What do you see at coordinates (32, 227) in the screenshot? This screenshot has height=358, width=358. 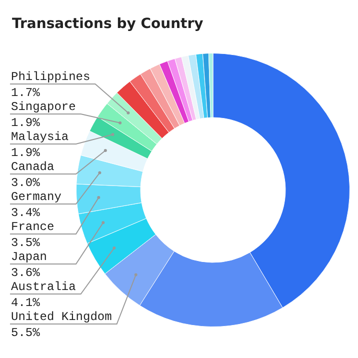 I see `slice-label: France` at bounding box center [32, 227].